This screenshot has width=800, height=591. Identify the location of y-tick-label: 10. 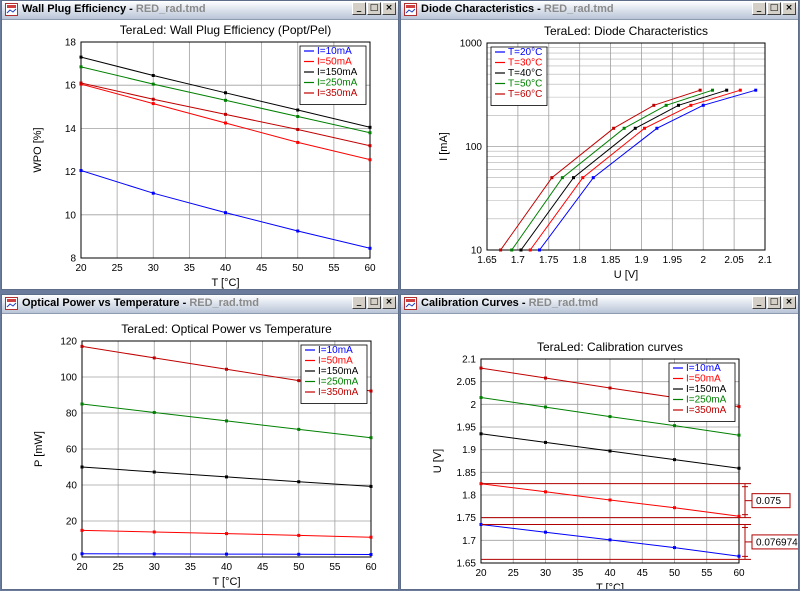
(477, 251).